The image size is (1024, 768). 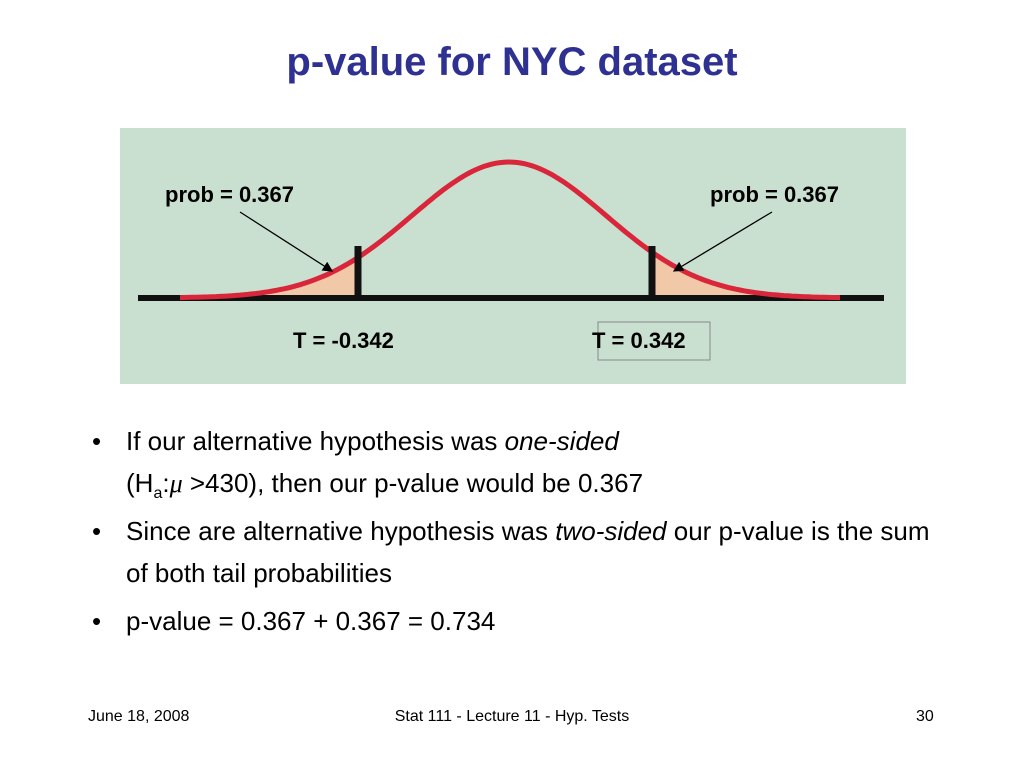 What do you see at coordinates (140, 483) in the screenshot?
I see `bullet-text: (H` at bounding box center [140, 483].